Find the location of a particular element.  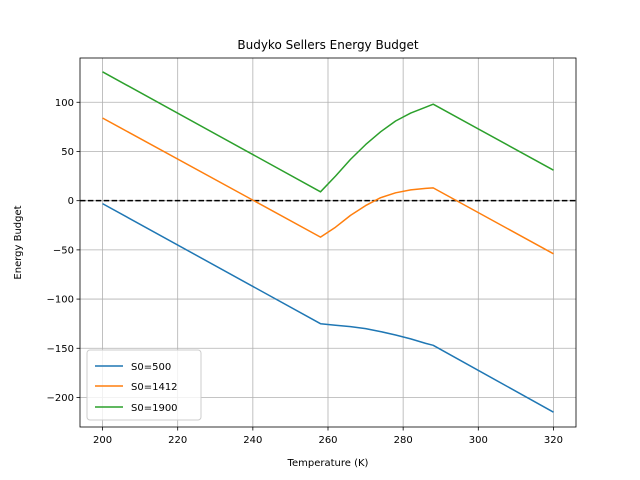

y-tick-label: −50 is located at coordinates (63, 250).